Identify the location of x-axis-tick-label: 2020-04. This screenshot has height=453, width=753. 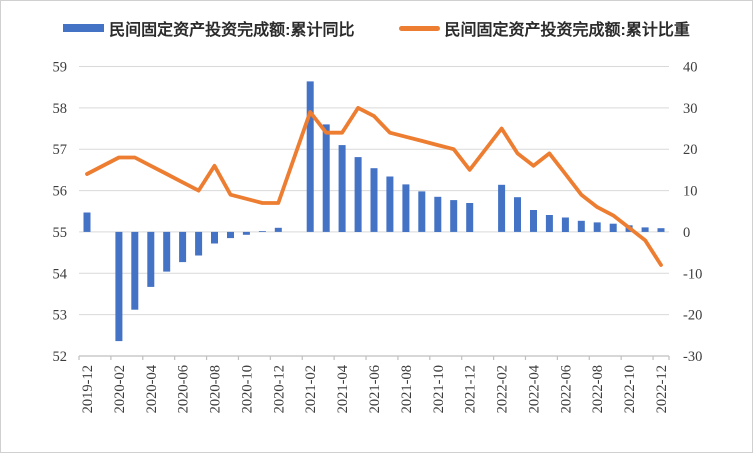
(152, 388).